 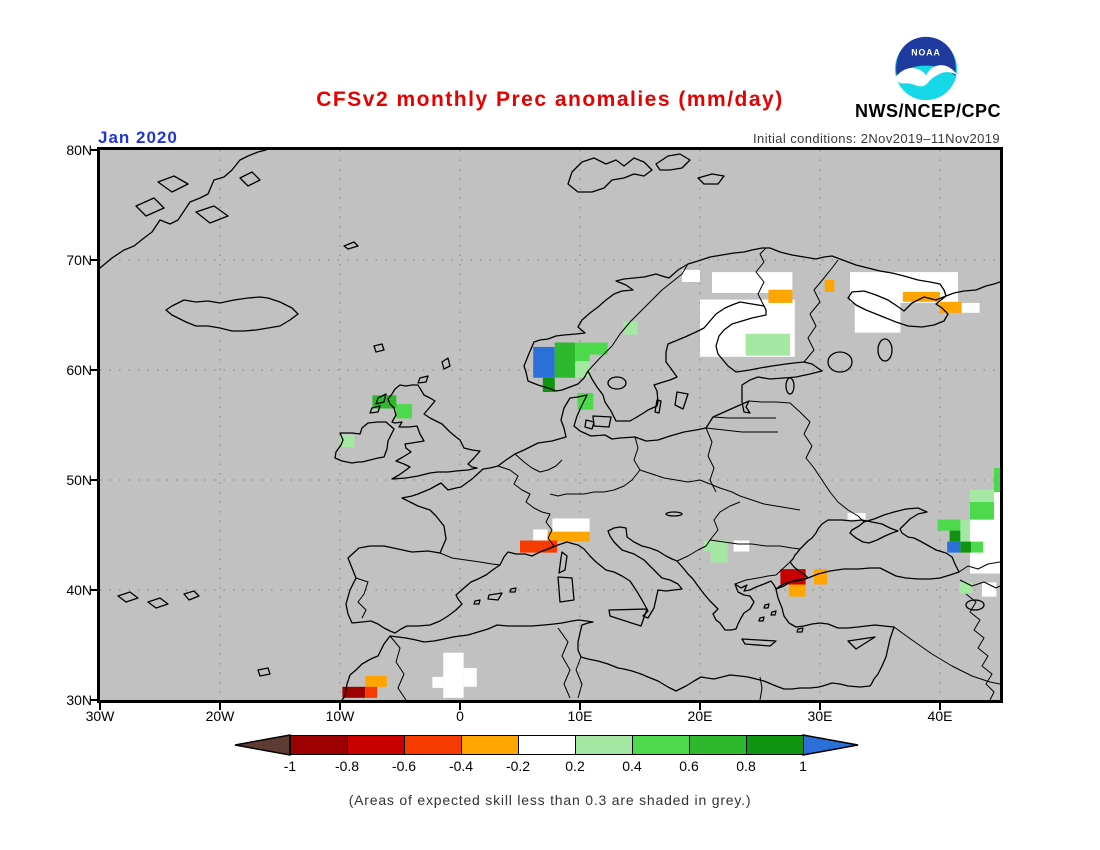 What do you see at coordinates (761, 277) in the screenshot?
I see `border-sweden-finland` at bounding box center [761, 277].